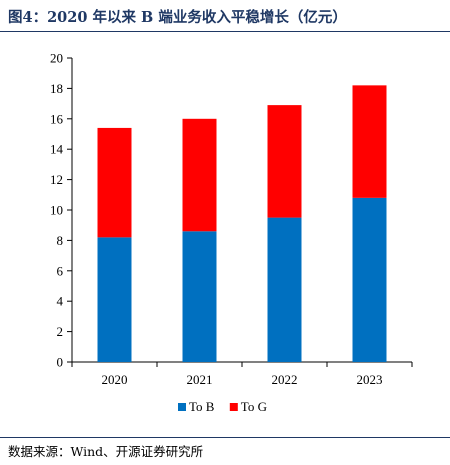  Describe the element at coordinates (56, 88) in the screenshot. I see `y-tick-label: 18` at that location.